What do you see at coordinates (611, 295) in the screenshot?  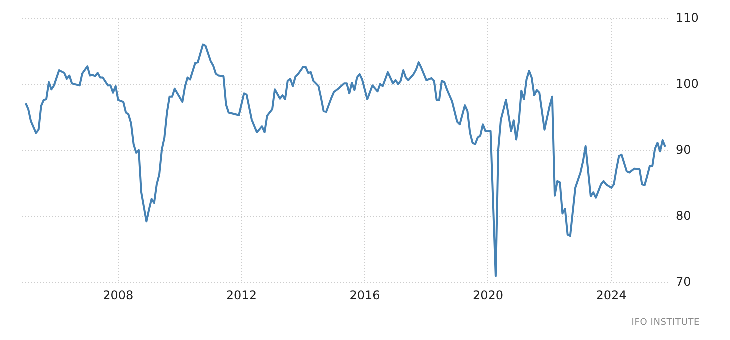 I see `x-tick-label: 2024` at bounding box center [611, 295].